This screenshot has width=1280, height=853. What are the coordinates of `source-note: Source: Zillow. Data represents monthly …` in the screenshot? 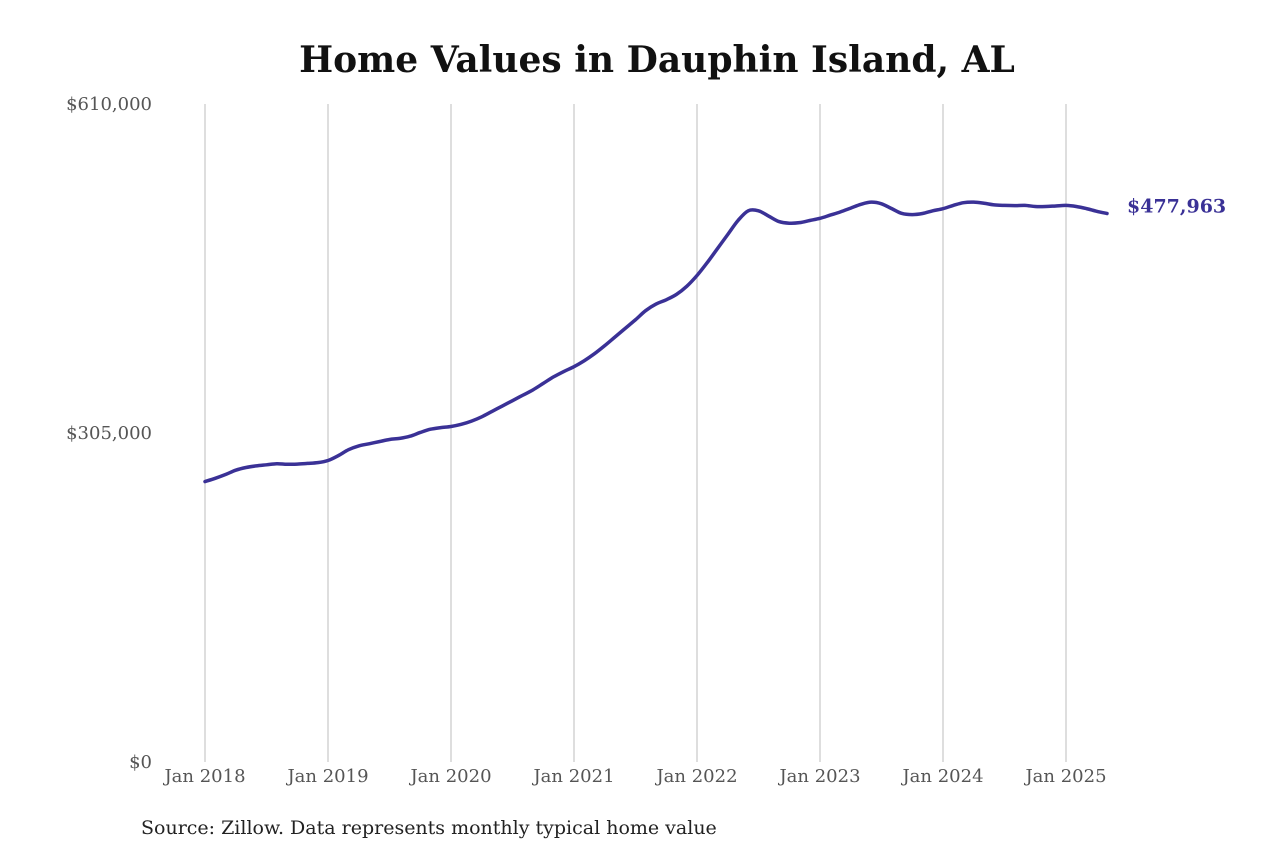 It's located at (429, 828).